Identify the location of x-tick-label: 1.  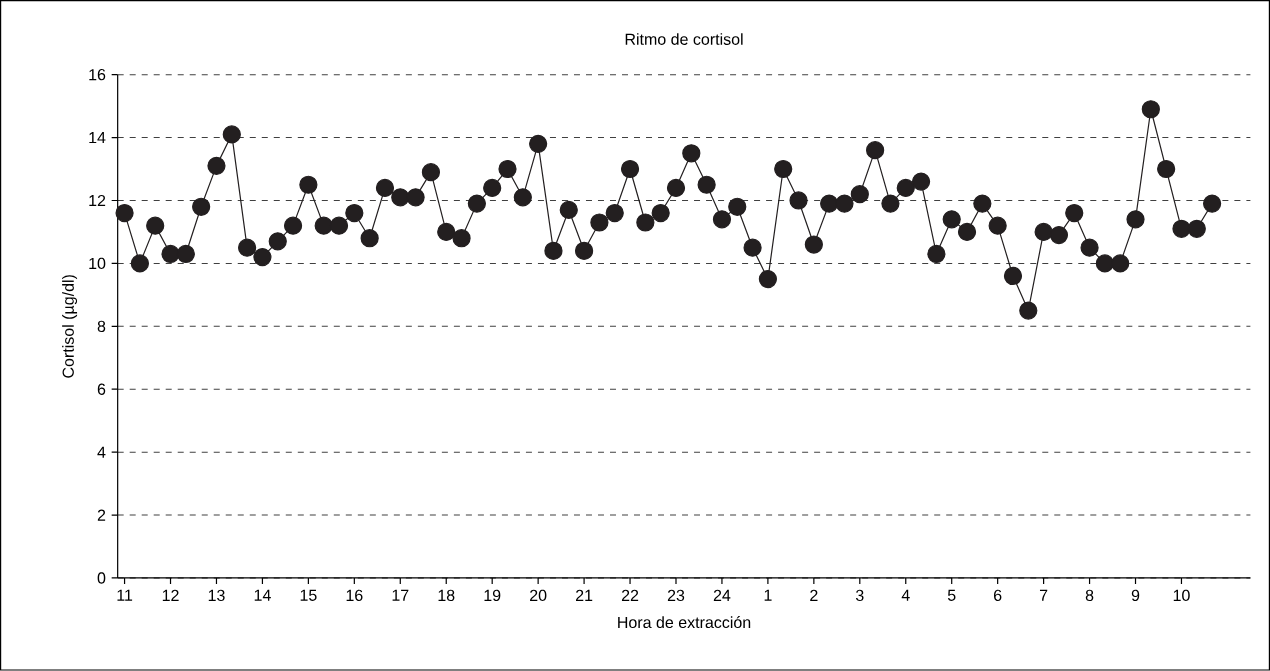
(768, 595).